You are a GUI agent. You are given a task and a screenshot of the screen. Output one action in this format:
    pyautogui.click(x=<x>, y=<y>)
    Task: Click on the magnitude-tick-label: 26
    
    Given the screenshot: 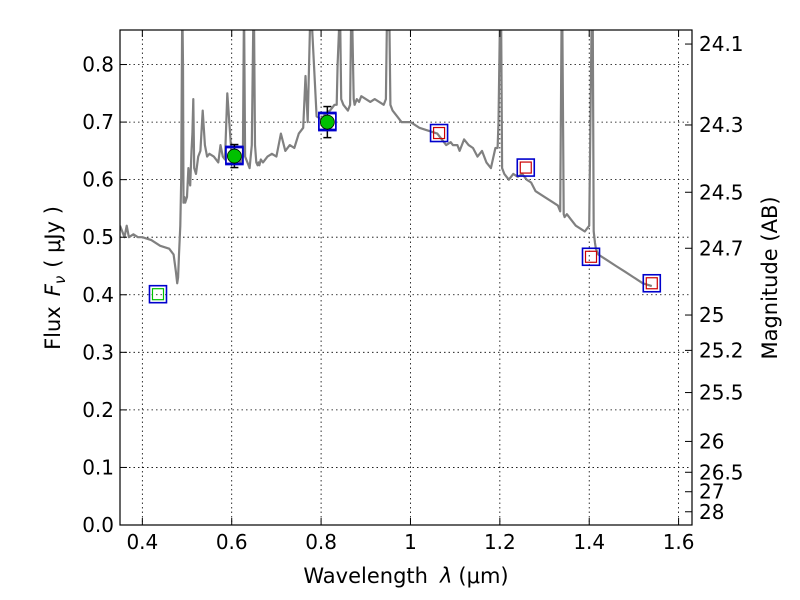 What is the action you would take?
    pyautogui.click(x=711, y=441)
    